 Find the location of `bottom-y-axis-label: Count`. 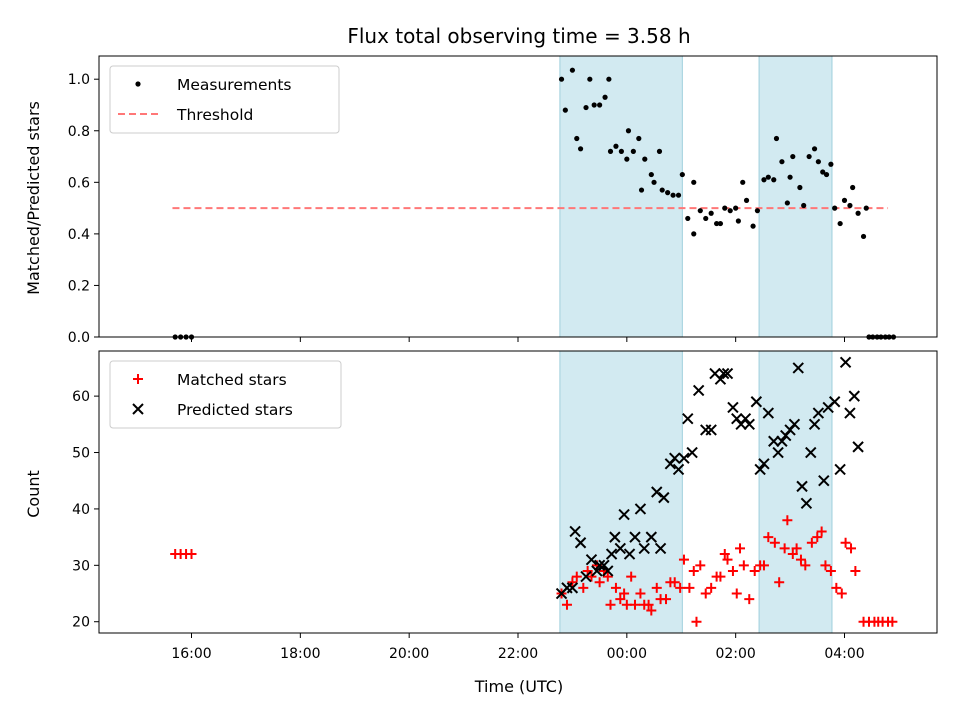

bottom-y-axis-label: Count is located at coordinates (33, 494).